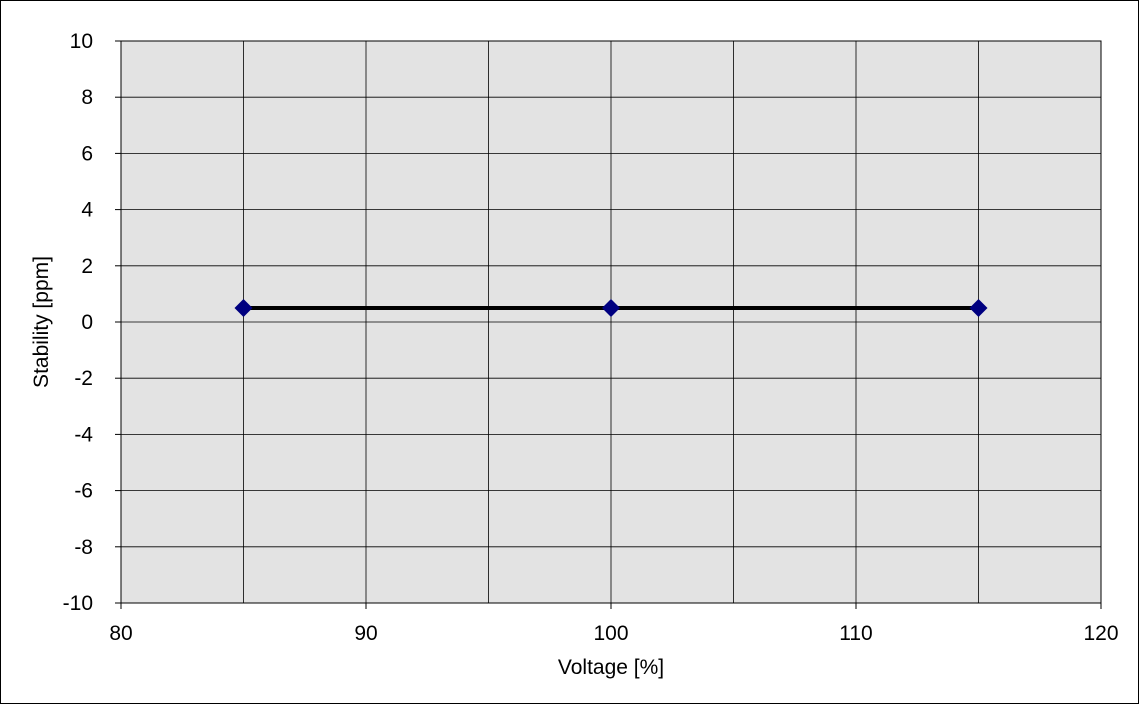  I want to click on x-tick-label: 90, so click(365, 633).